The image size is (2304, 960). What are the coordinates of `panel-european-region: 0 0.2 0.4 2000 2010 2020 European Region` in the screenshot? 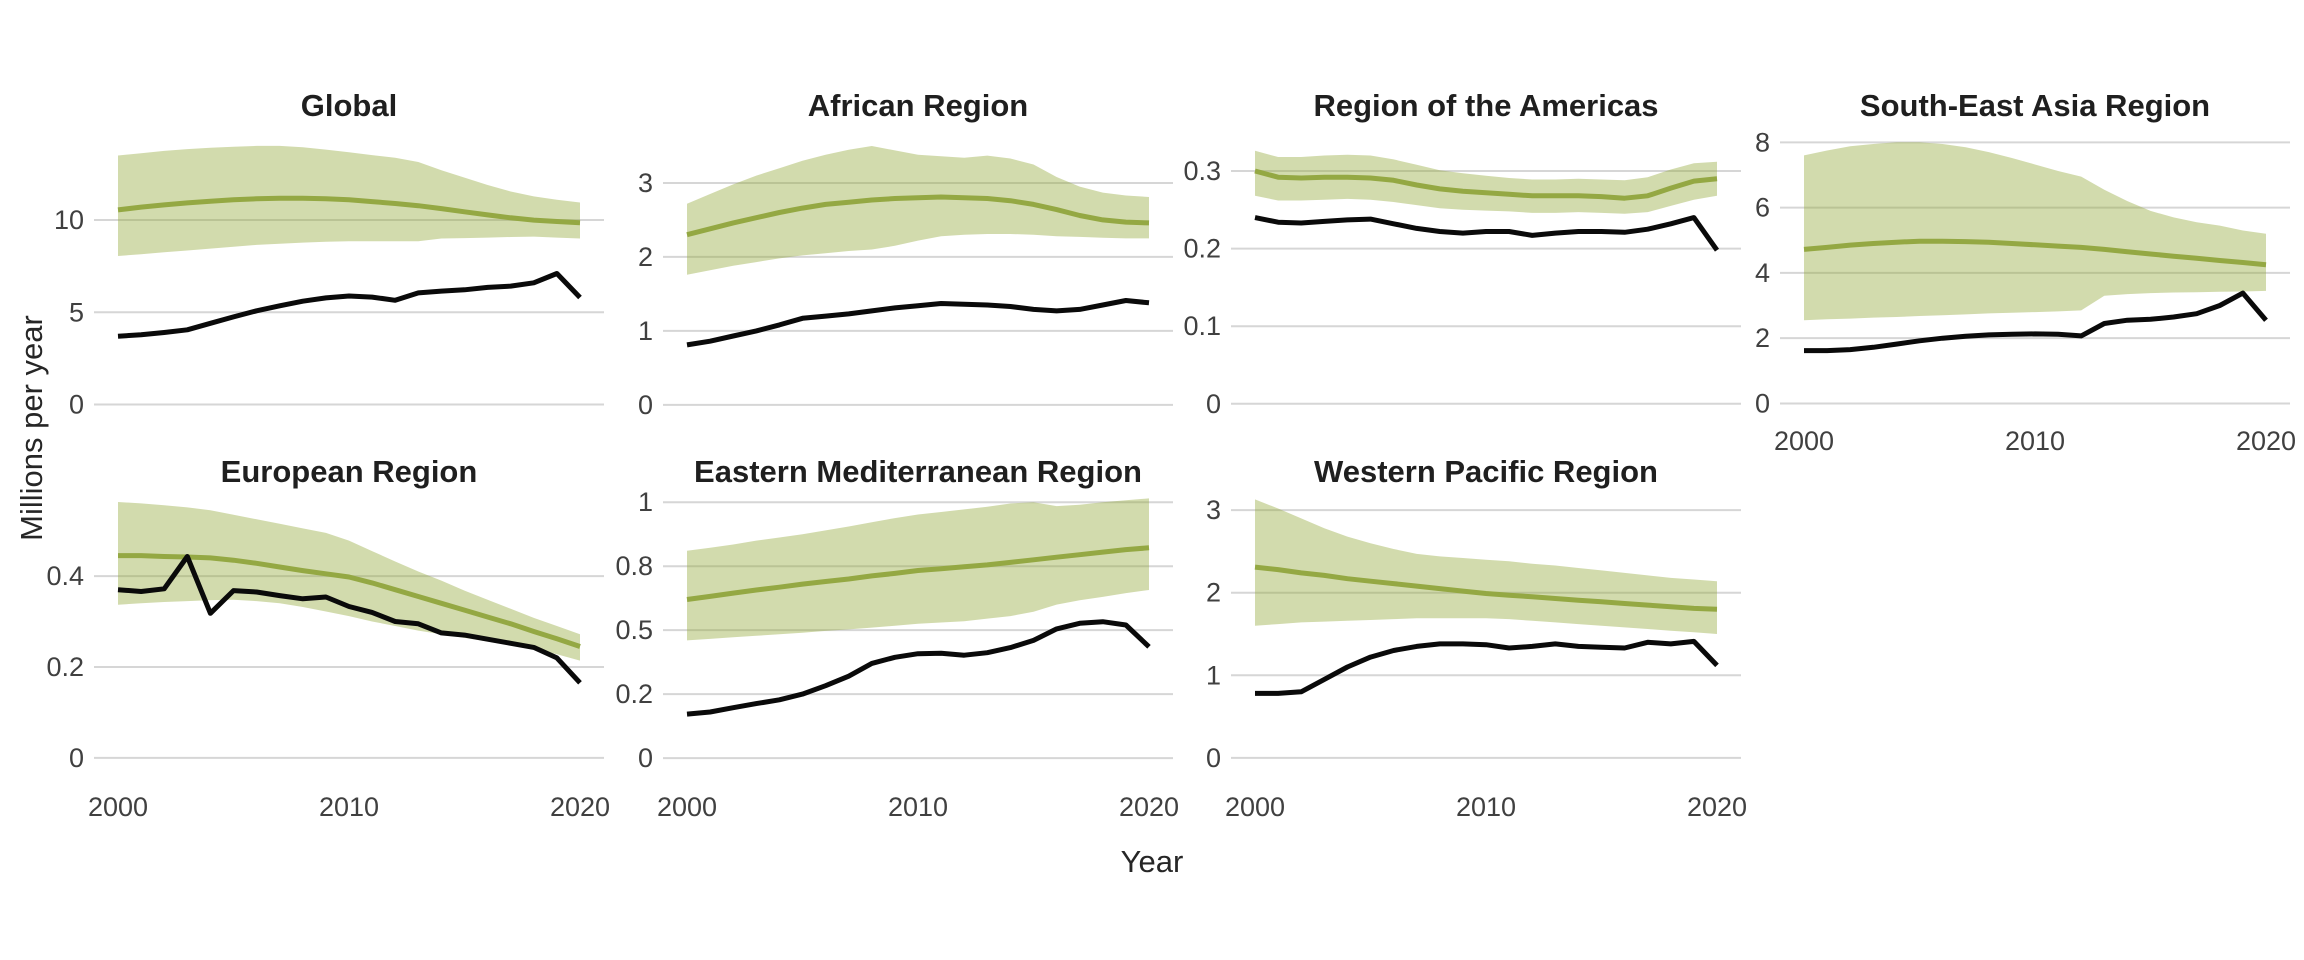 It's located at (328, 638).